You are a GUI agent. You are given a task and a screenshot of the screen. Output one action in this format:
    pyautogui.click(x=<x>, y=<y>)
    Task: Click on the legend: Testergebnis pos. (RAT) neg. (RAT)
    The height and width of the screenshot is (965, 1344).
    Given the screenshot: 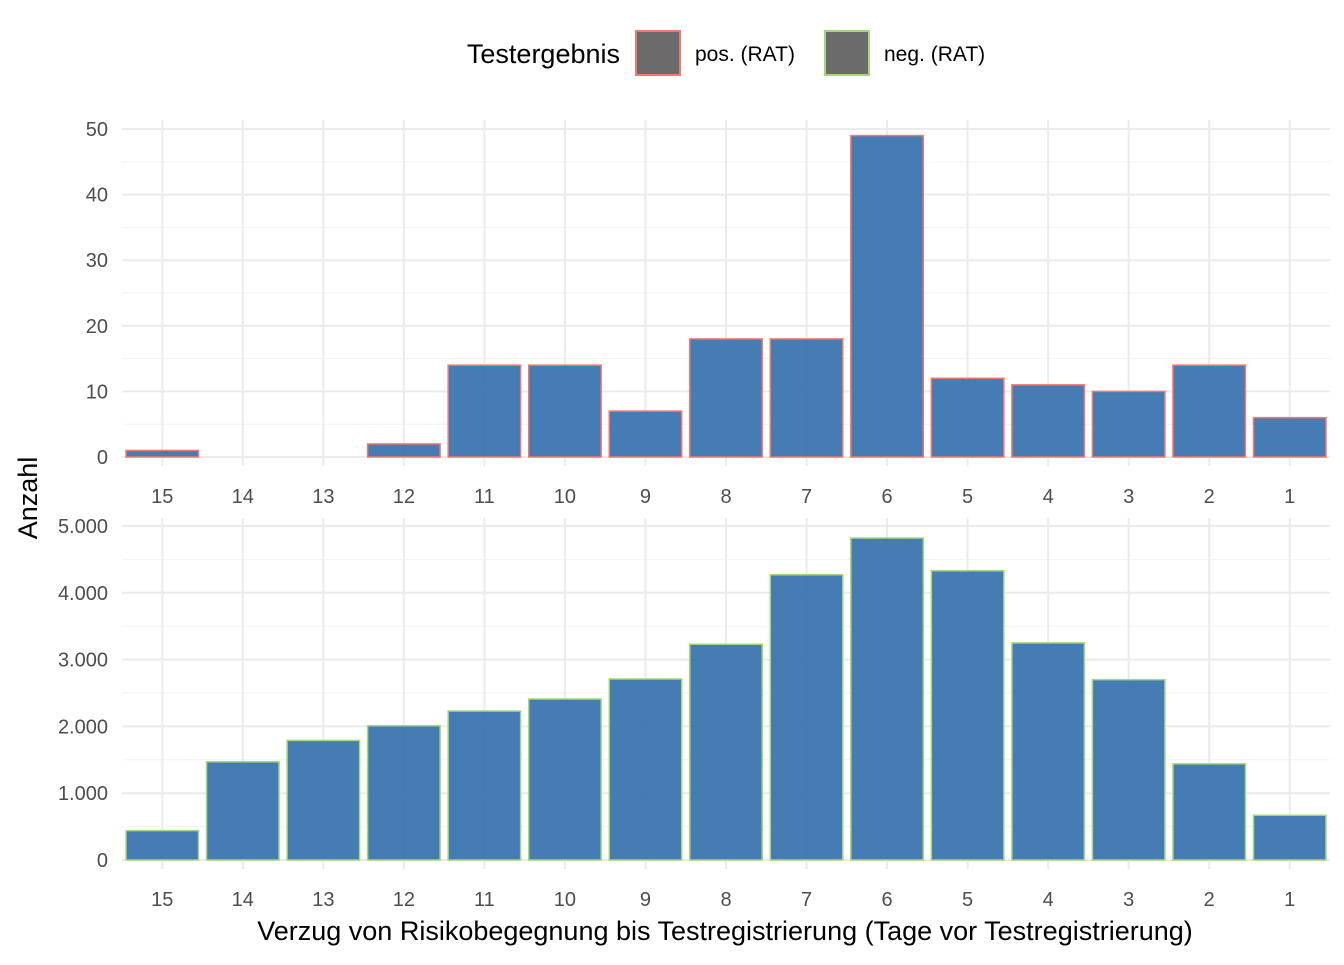 What is the action you would take?
    pyautogui.click(x=726, y=53)
    